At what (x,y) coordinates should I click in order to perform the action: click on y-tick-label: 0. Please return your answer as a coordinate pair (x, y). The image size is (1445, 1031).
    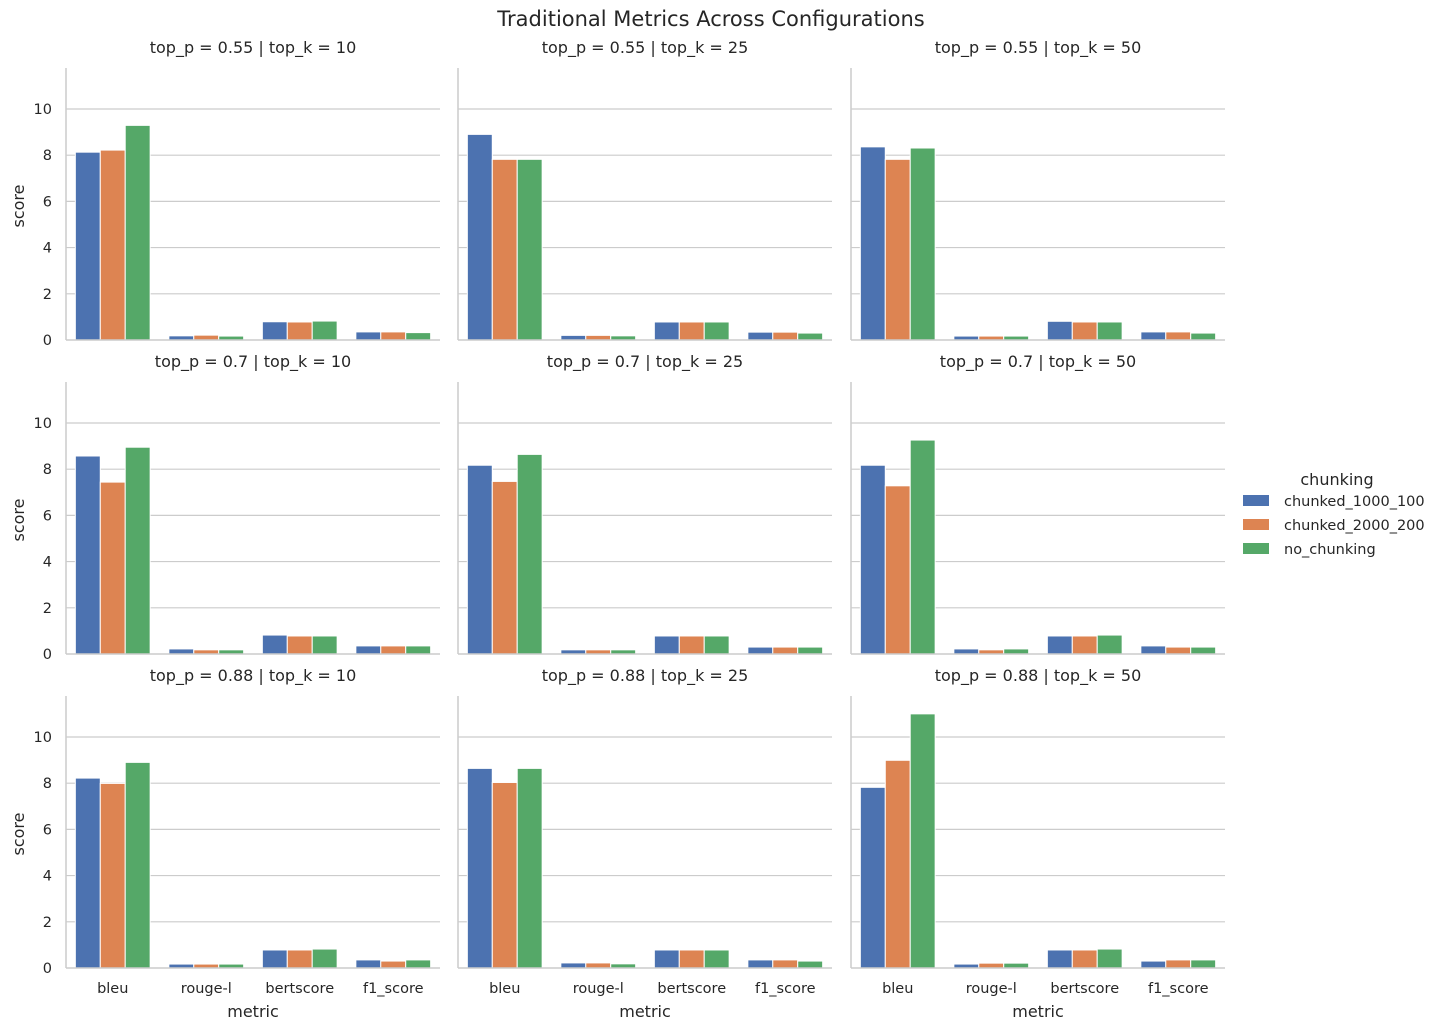
    Looking at the image, I should click on (47, 341).